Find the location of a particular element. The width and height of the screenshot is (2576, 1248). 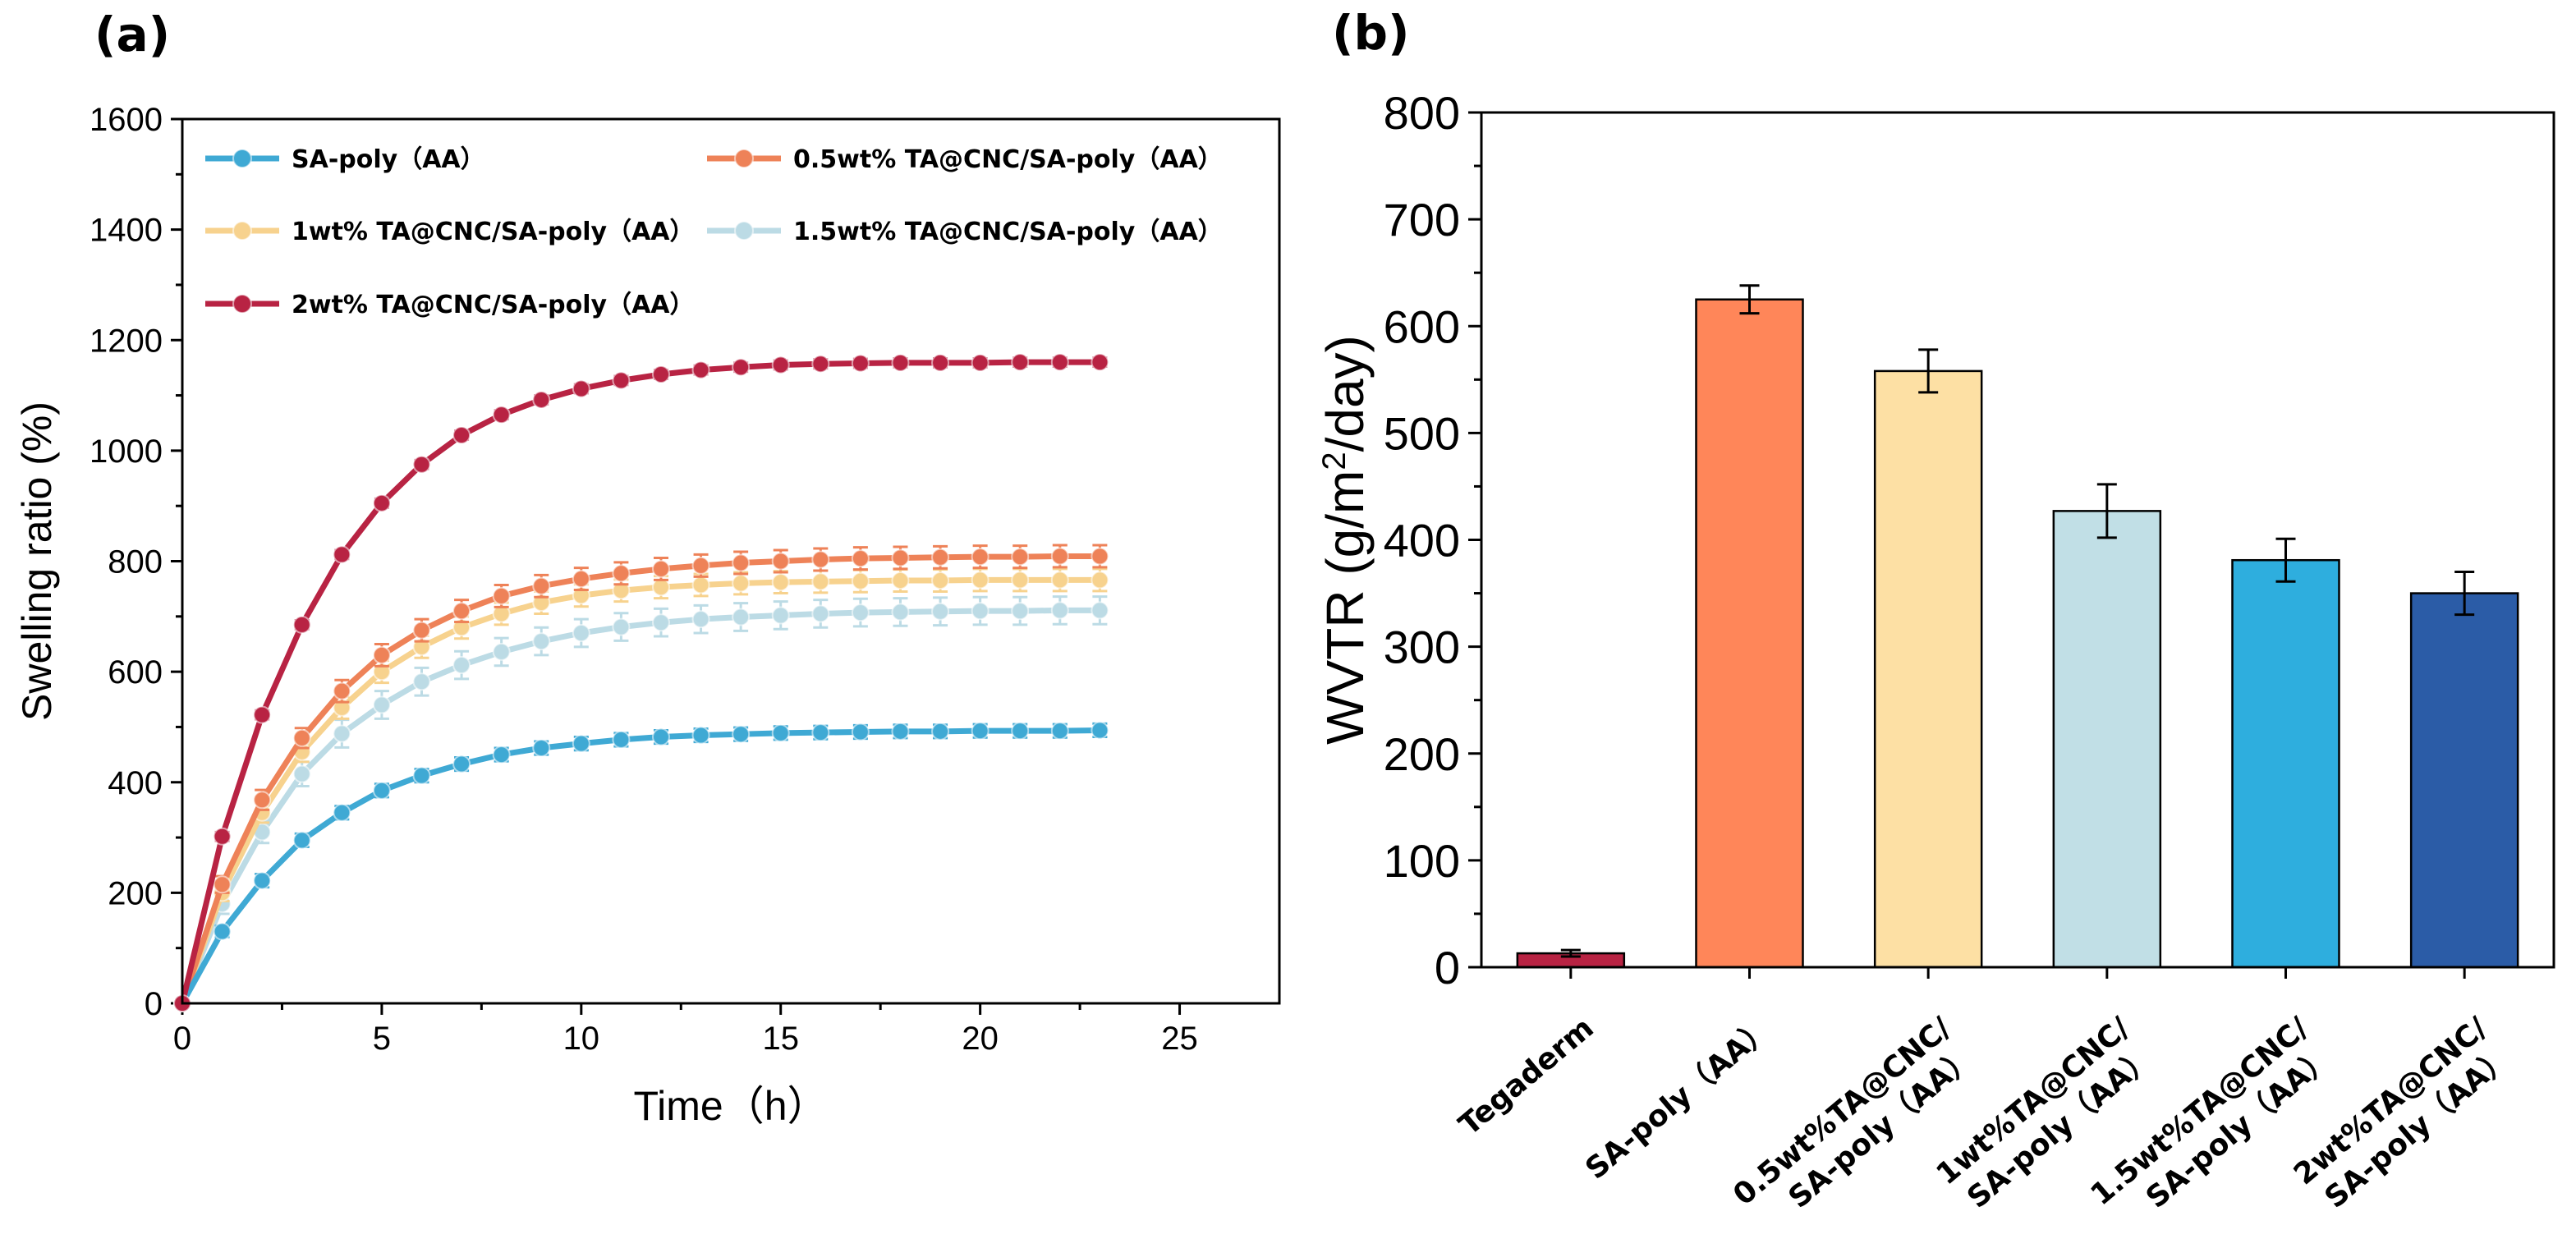

panel-b-ticks: 0 100 200 300 400 500 600 700 800 is located at coordinates (1432, 540).